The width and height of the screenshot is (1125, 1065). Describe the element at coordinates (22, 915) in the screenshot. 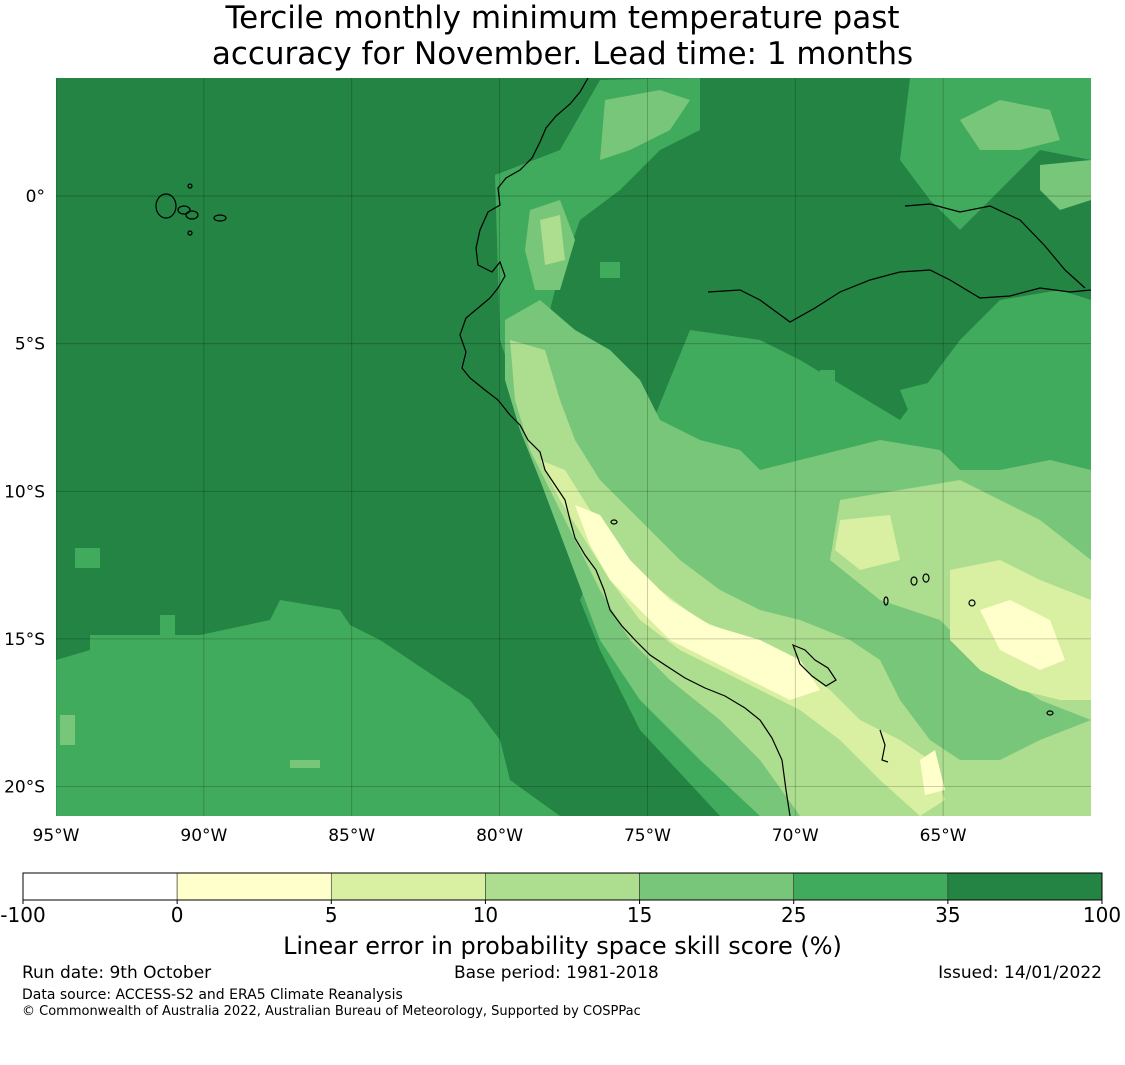

I see `colorbar-tick-label: -100` at that location.